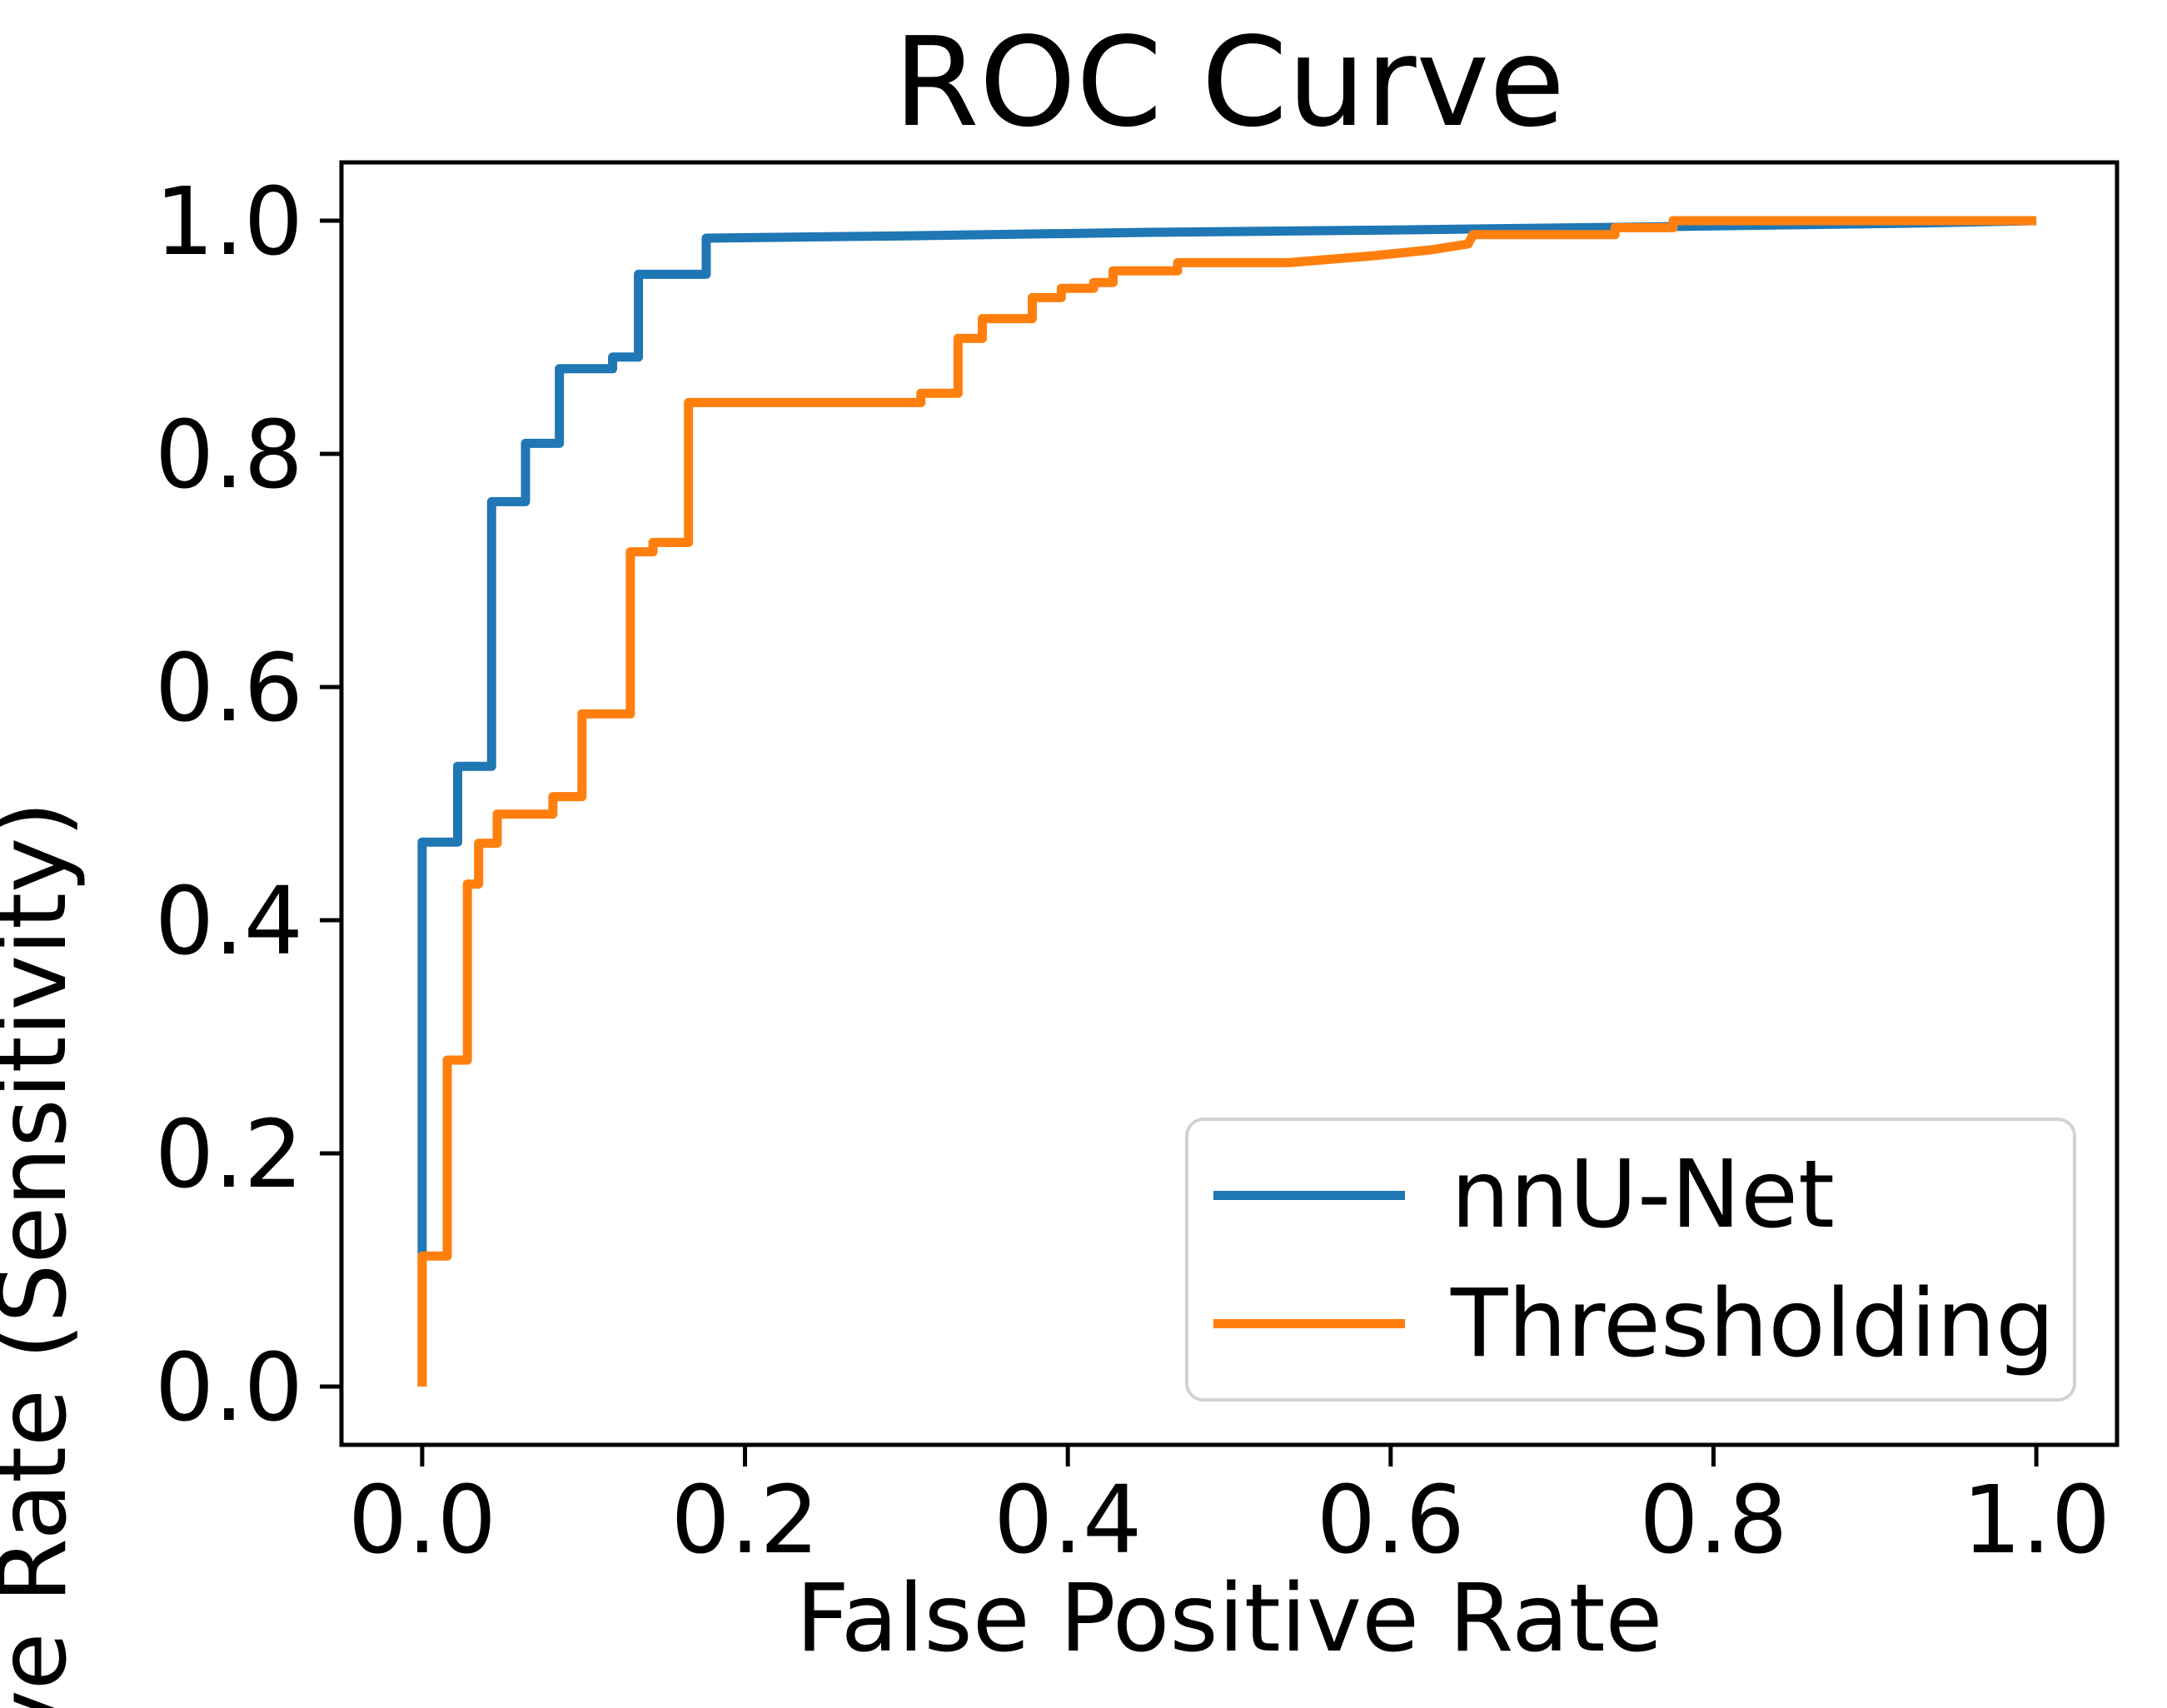 This screenshot has width=2167, height=1708. I want to click on y-tick-label: 1.0, so click(229, 222).